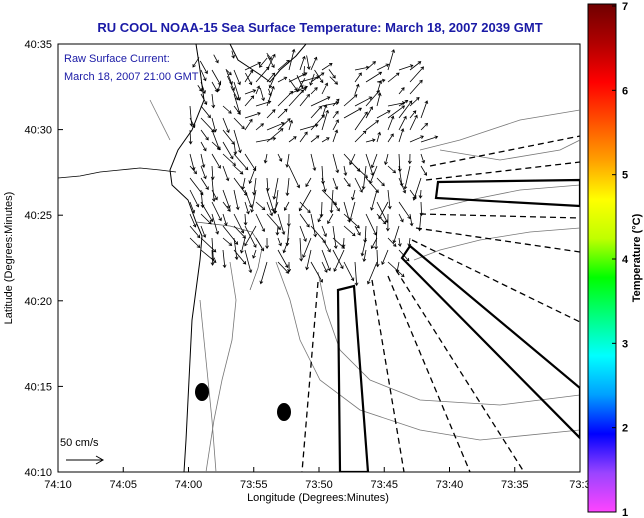 Image resolution: width=644 pixels, height=518 pixels. What do you see at coordinates (625, 512) in the screenshot?
I see `colorbar-tick-label: 1` at bounding box center [625, 512].